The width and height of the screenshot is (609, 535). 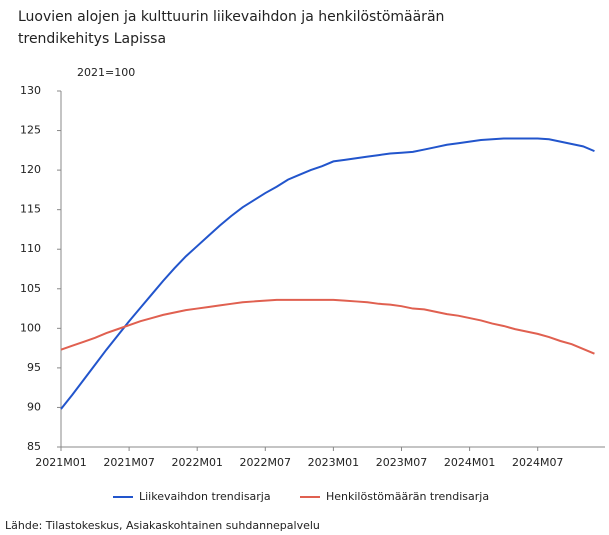 I want to click on unit-label: 2021=100, so click(x=106, y=72).